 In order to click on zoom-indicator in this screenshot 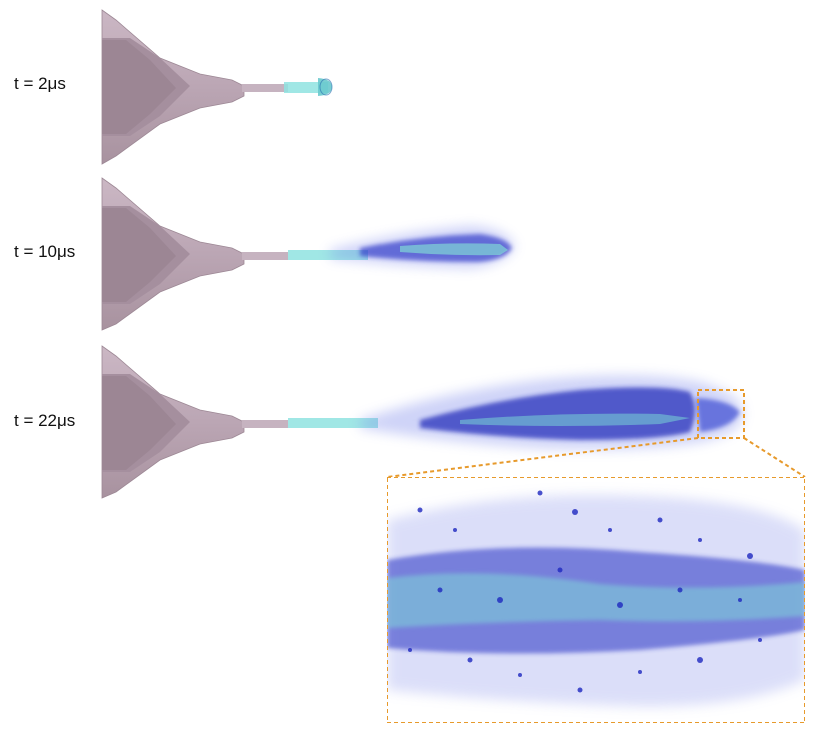, I will do `click(596, 433)`.